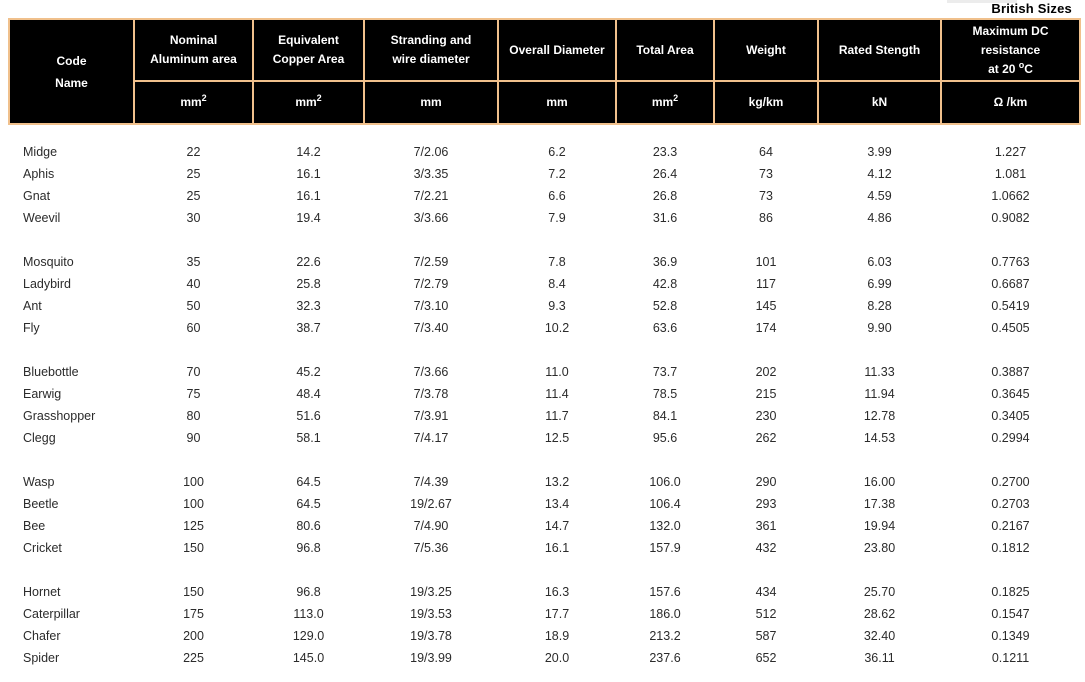 This screenshot has width=1085, height=682. Describe the element at coordinates (308, 548) in the screenshot. I see `cell-equivalent-copper-area: 96.8` at that location.